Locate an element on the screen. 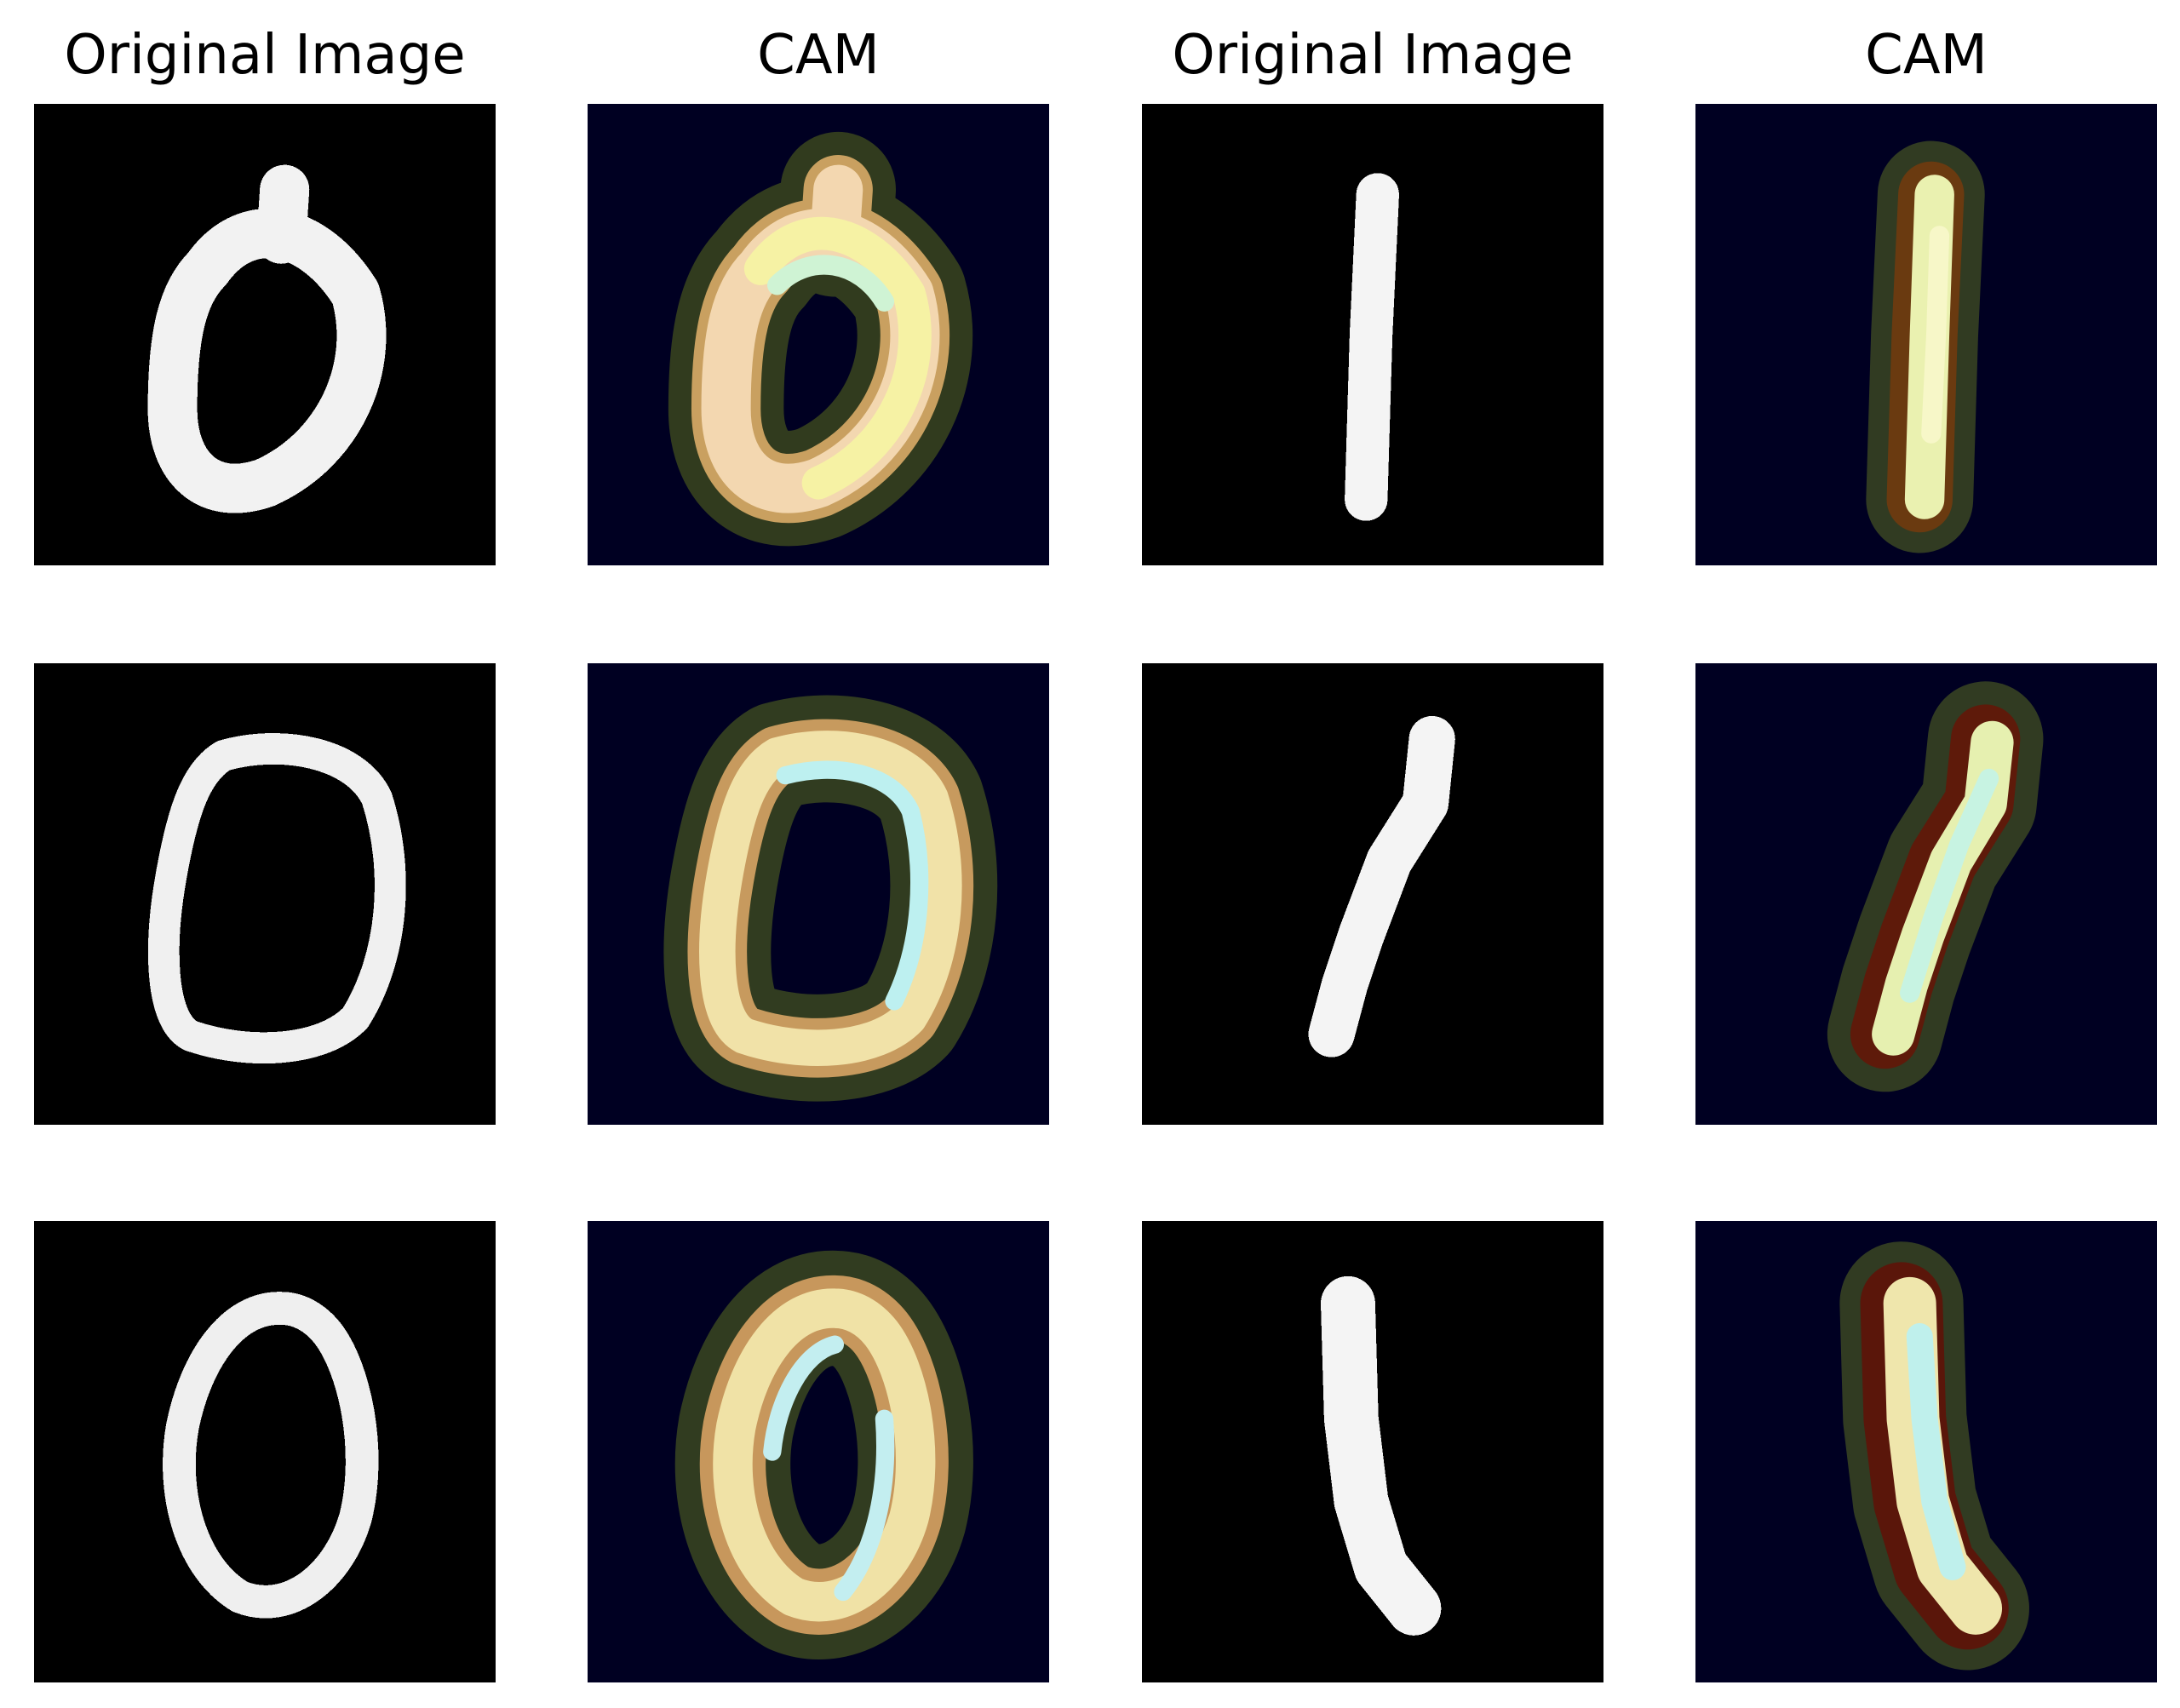 This screenshot has height=1708, width=2180. column-title-cam-2: CAM is located at coordinates (1926, 56).